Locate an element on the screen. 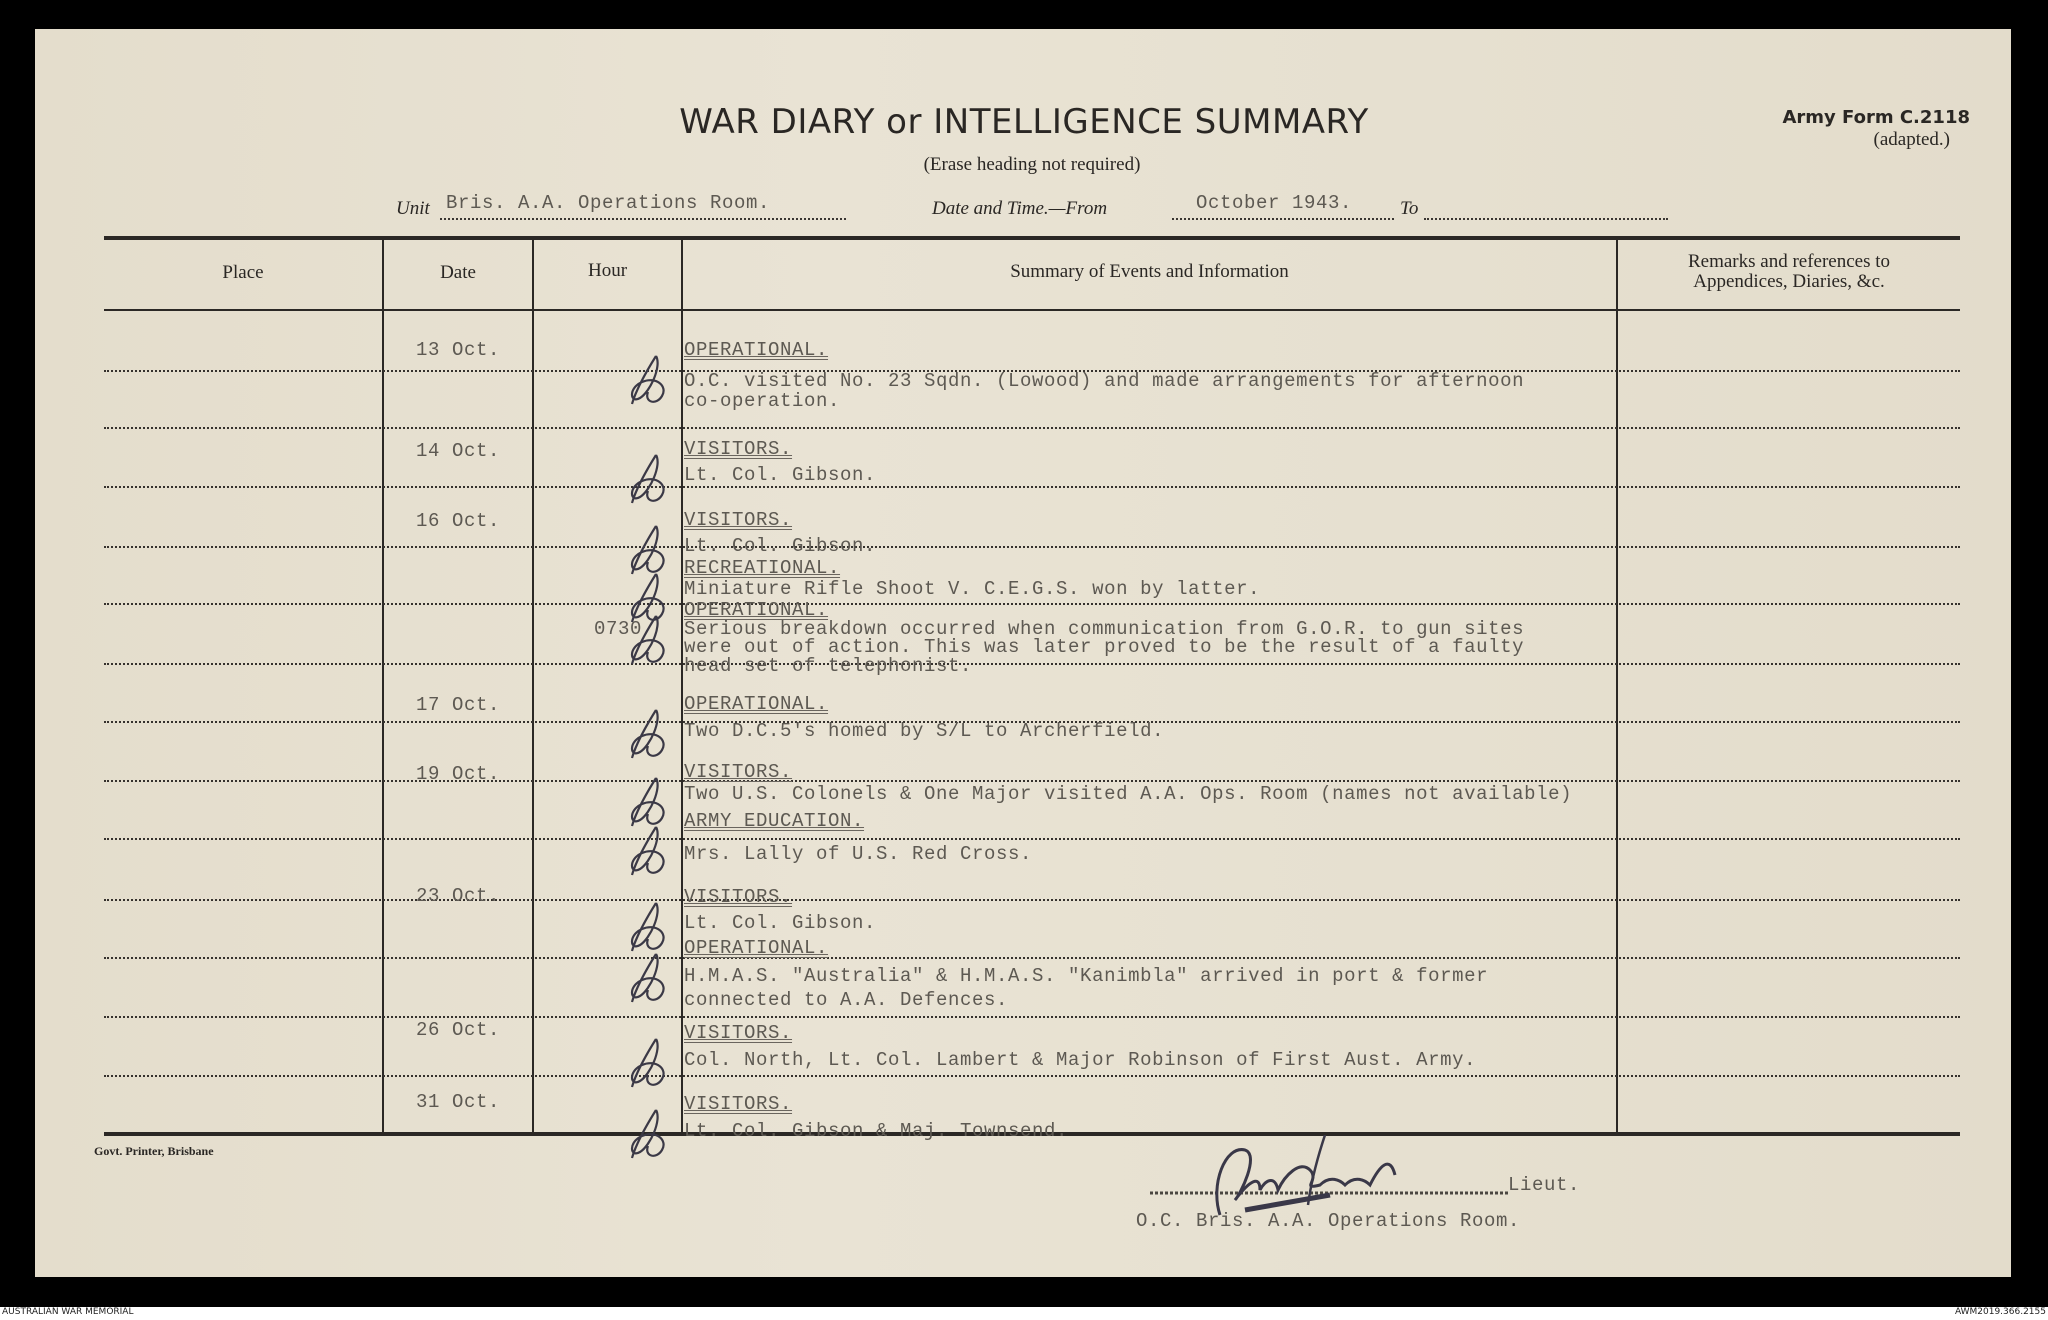  table-bottom-rule is located at coordinates (1032, 1134).